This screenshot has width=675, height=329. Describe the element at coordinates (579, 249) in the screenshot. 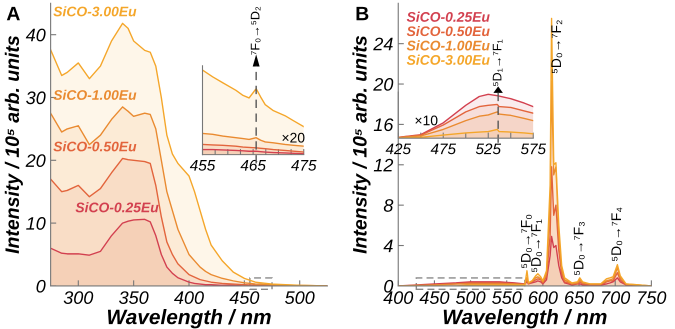

I see `annotation: ⁵D₀→⁷F₃` at that location.